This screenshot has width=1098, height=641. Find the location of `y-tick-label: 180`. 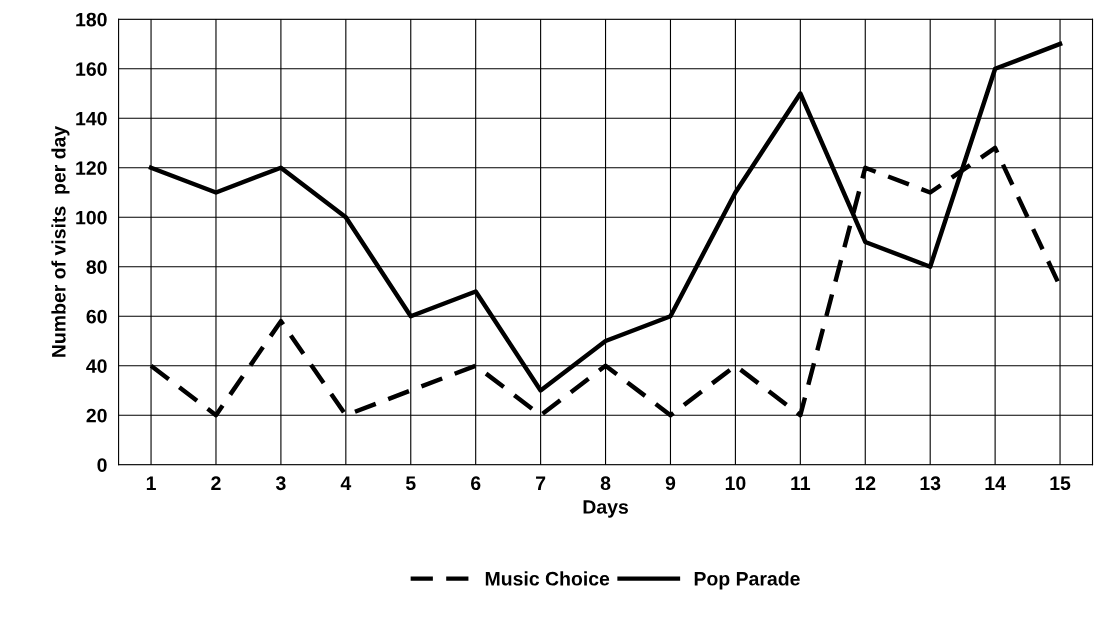

y-tick-label: 180 is located at coordinates (91, 19).